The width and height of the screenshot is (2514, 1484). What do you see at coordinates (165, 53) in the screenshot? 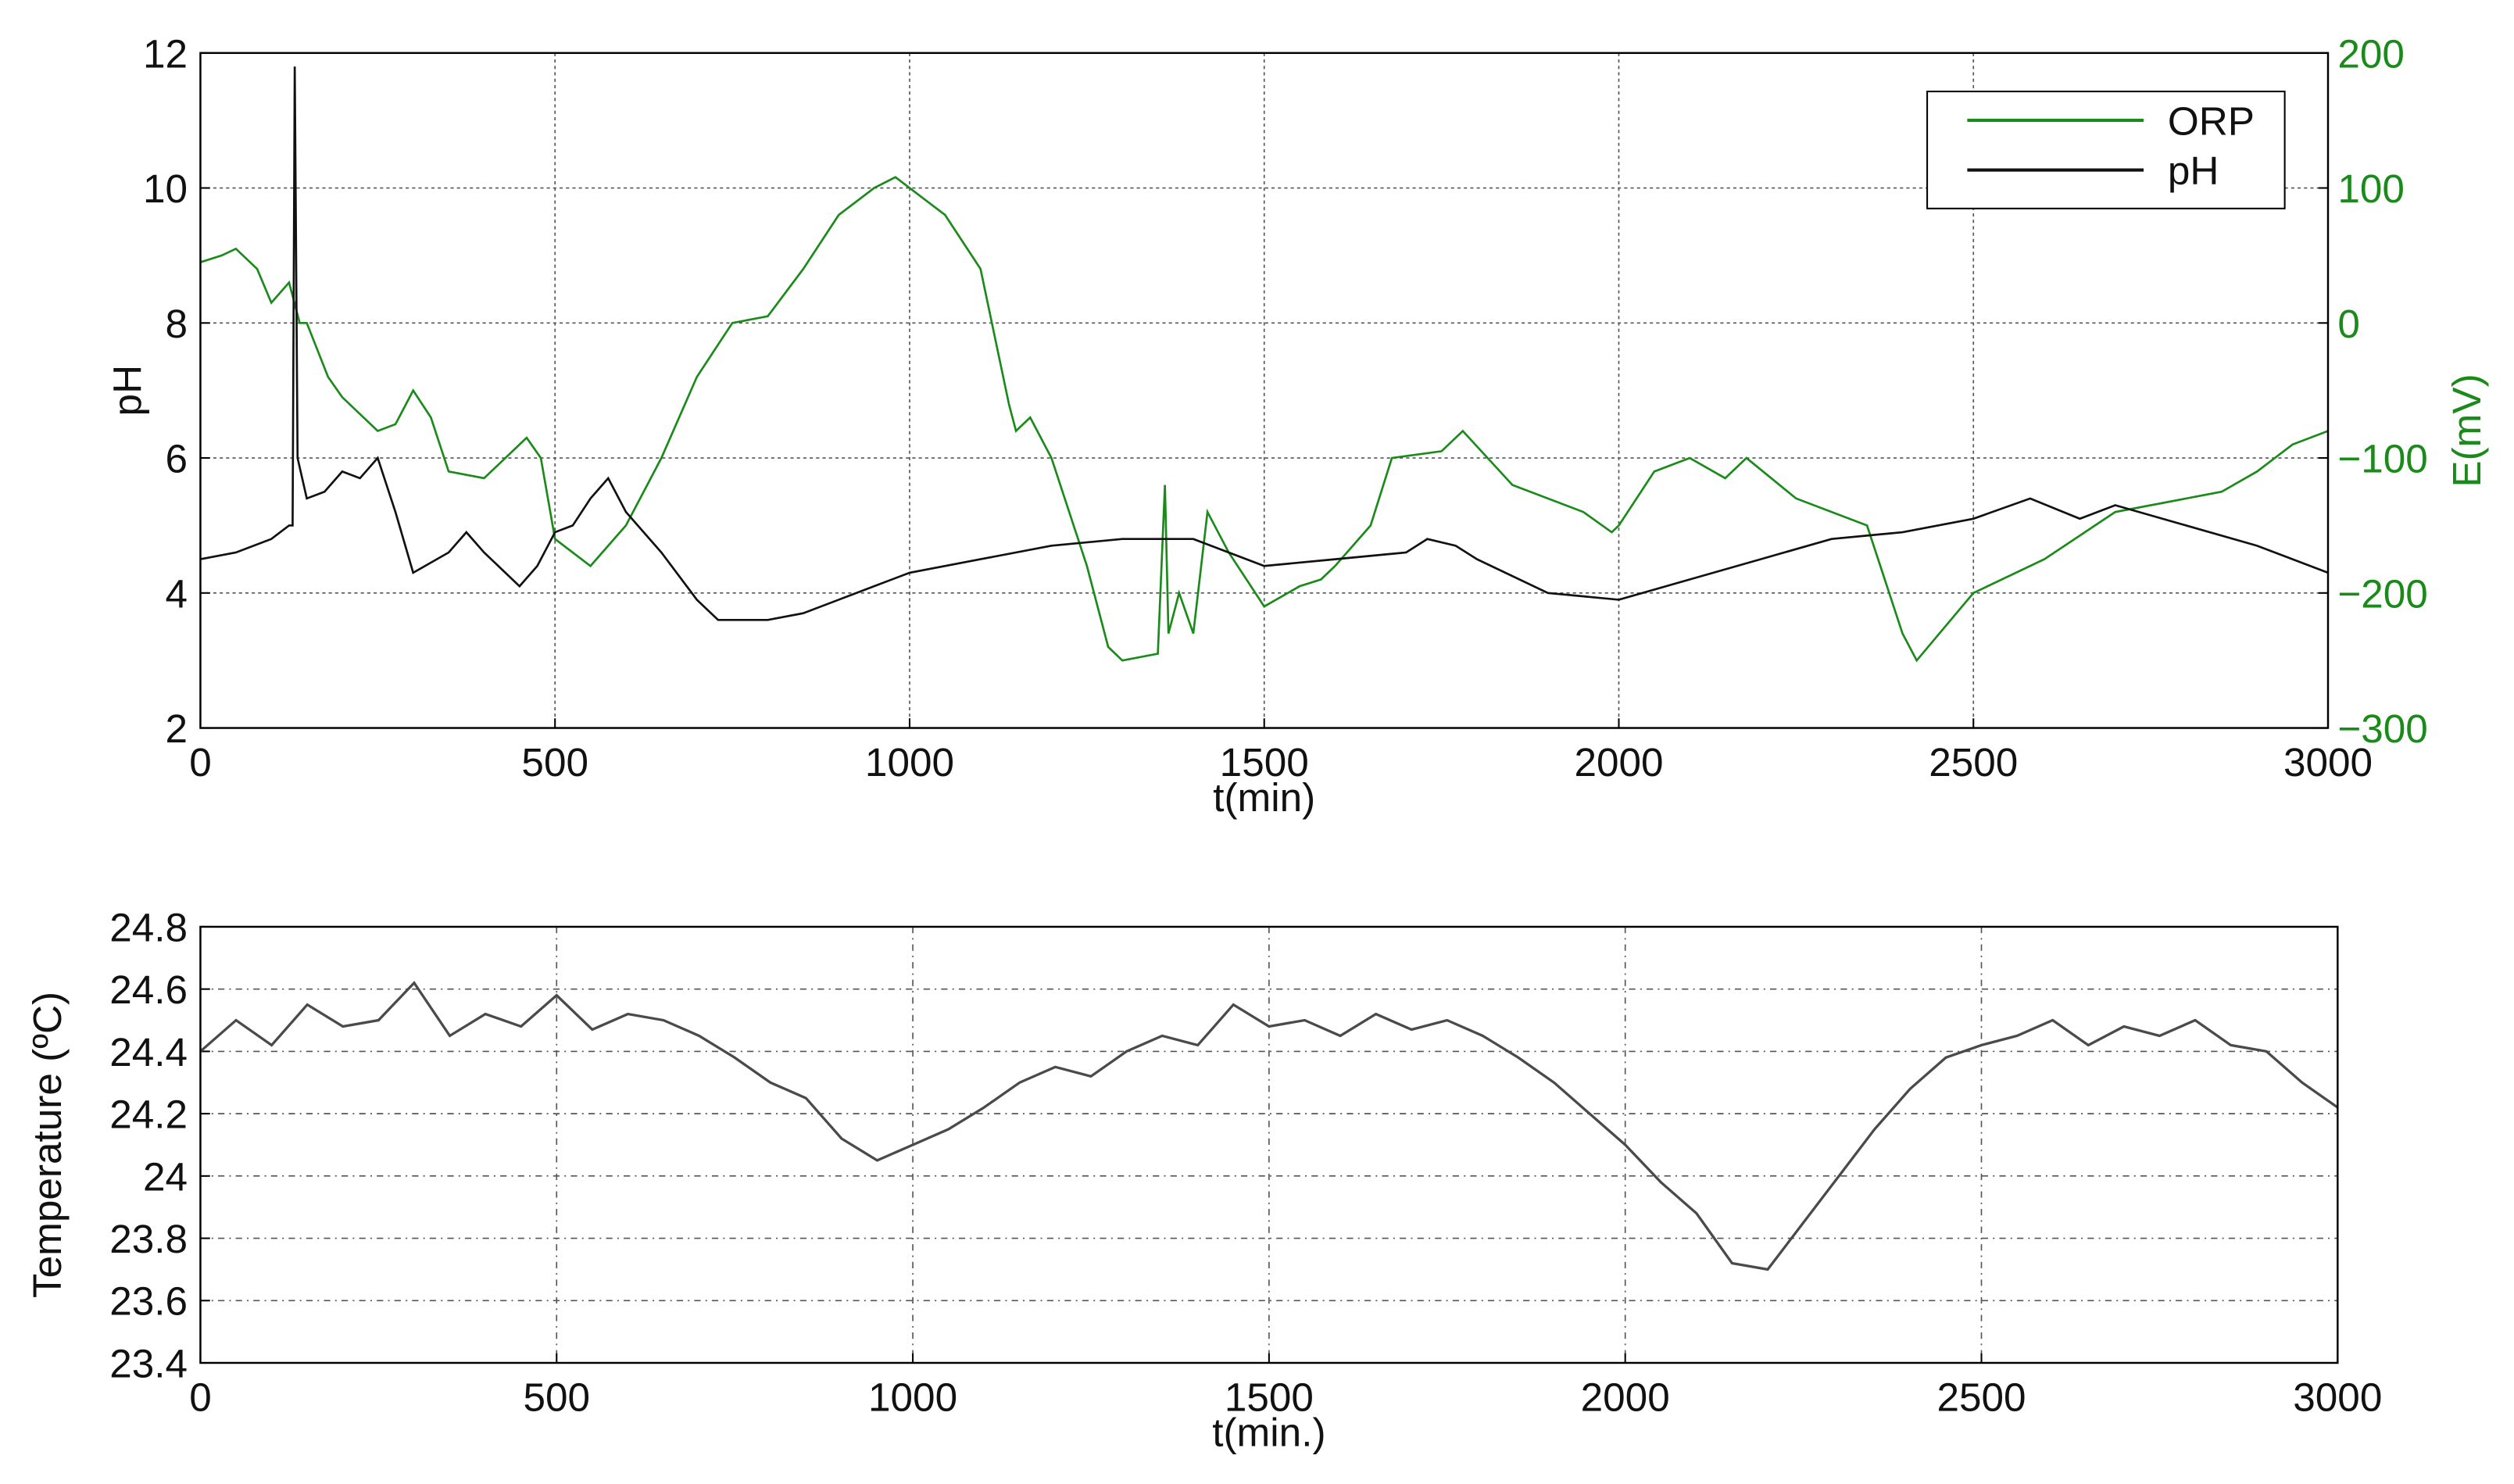
I see `y-tick-label: 12` at bounding box center [165, 53].